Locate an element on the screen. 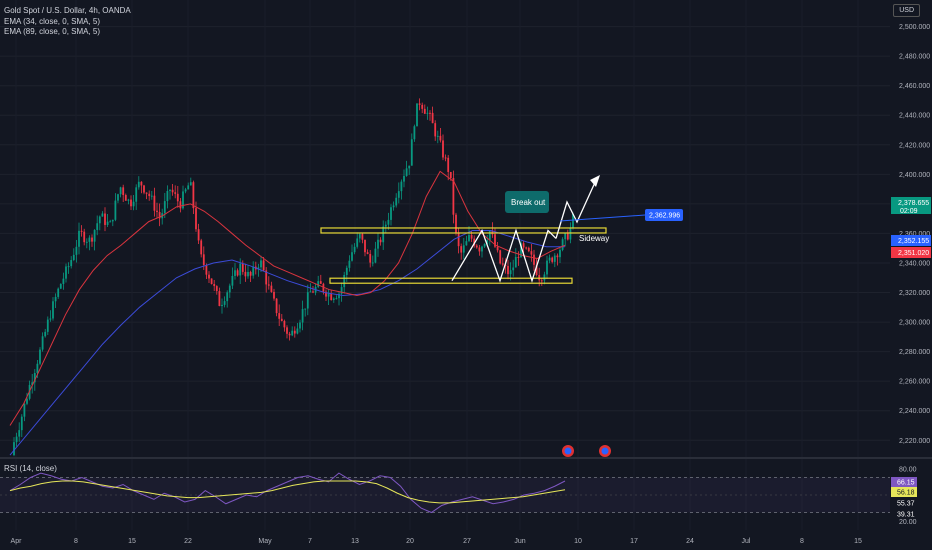 This screenshot has height=550, width=932. rsi-tick-label: 20.00 is located at coordinates (908, 522).